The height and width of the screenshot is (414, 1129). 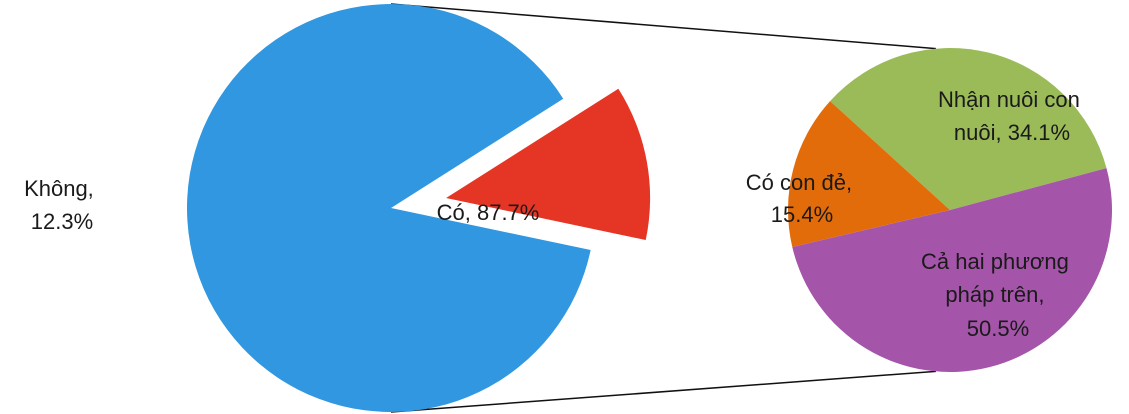 I want to click on slice-co-con-de, so click(x=869, y=174).